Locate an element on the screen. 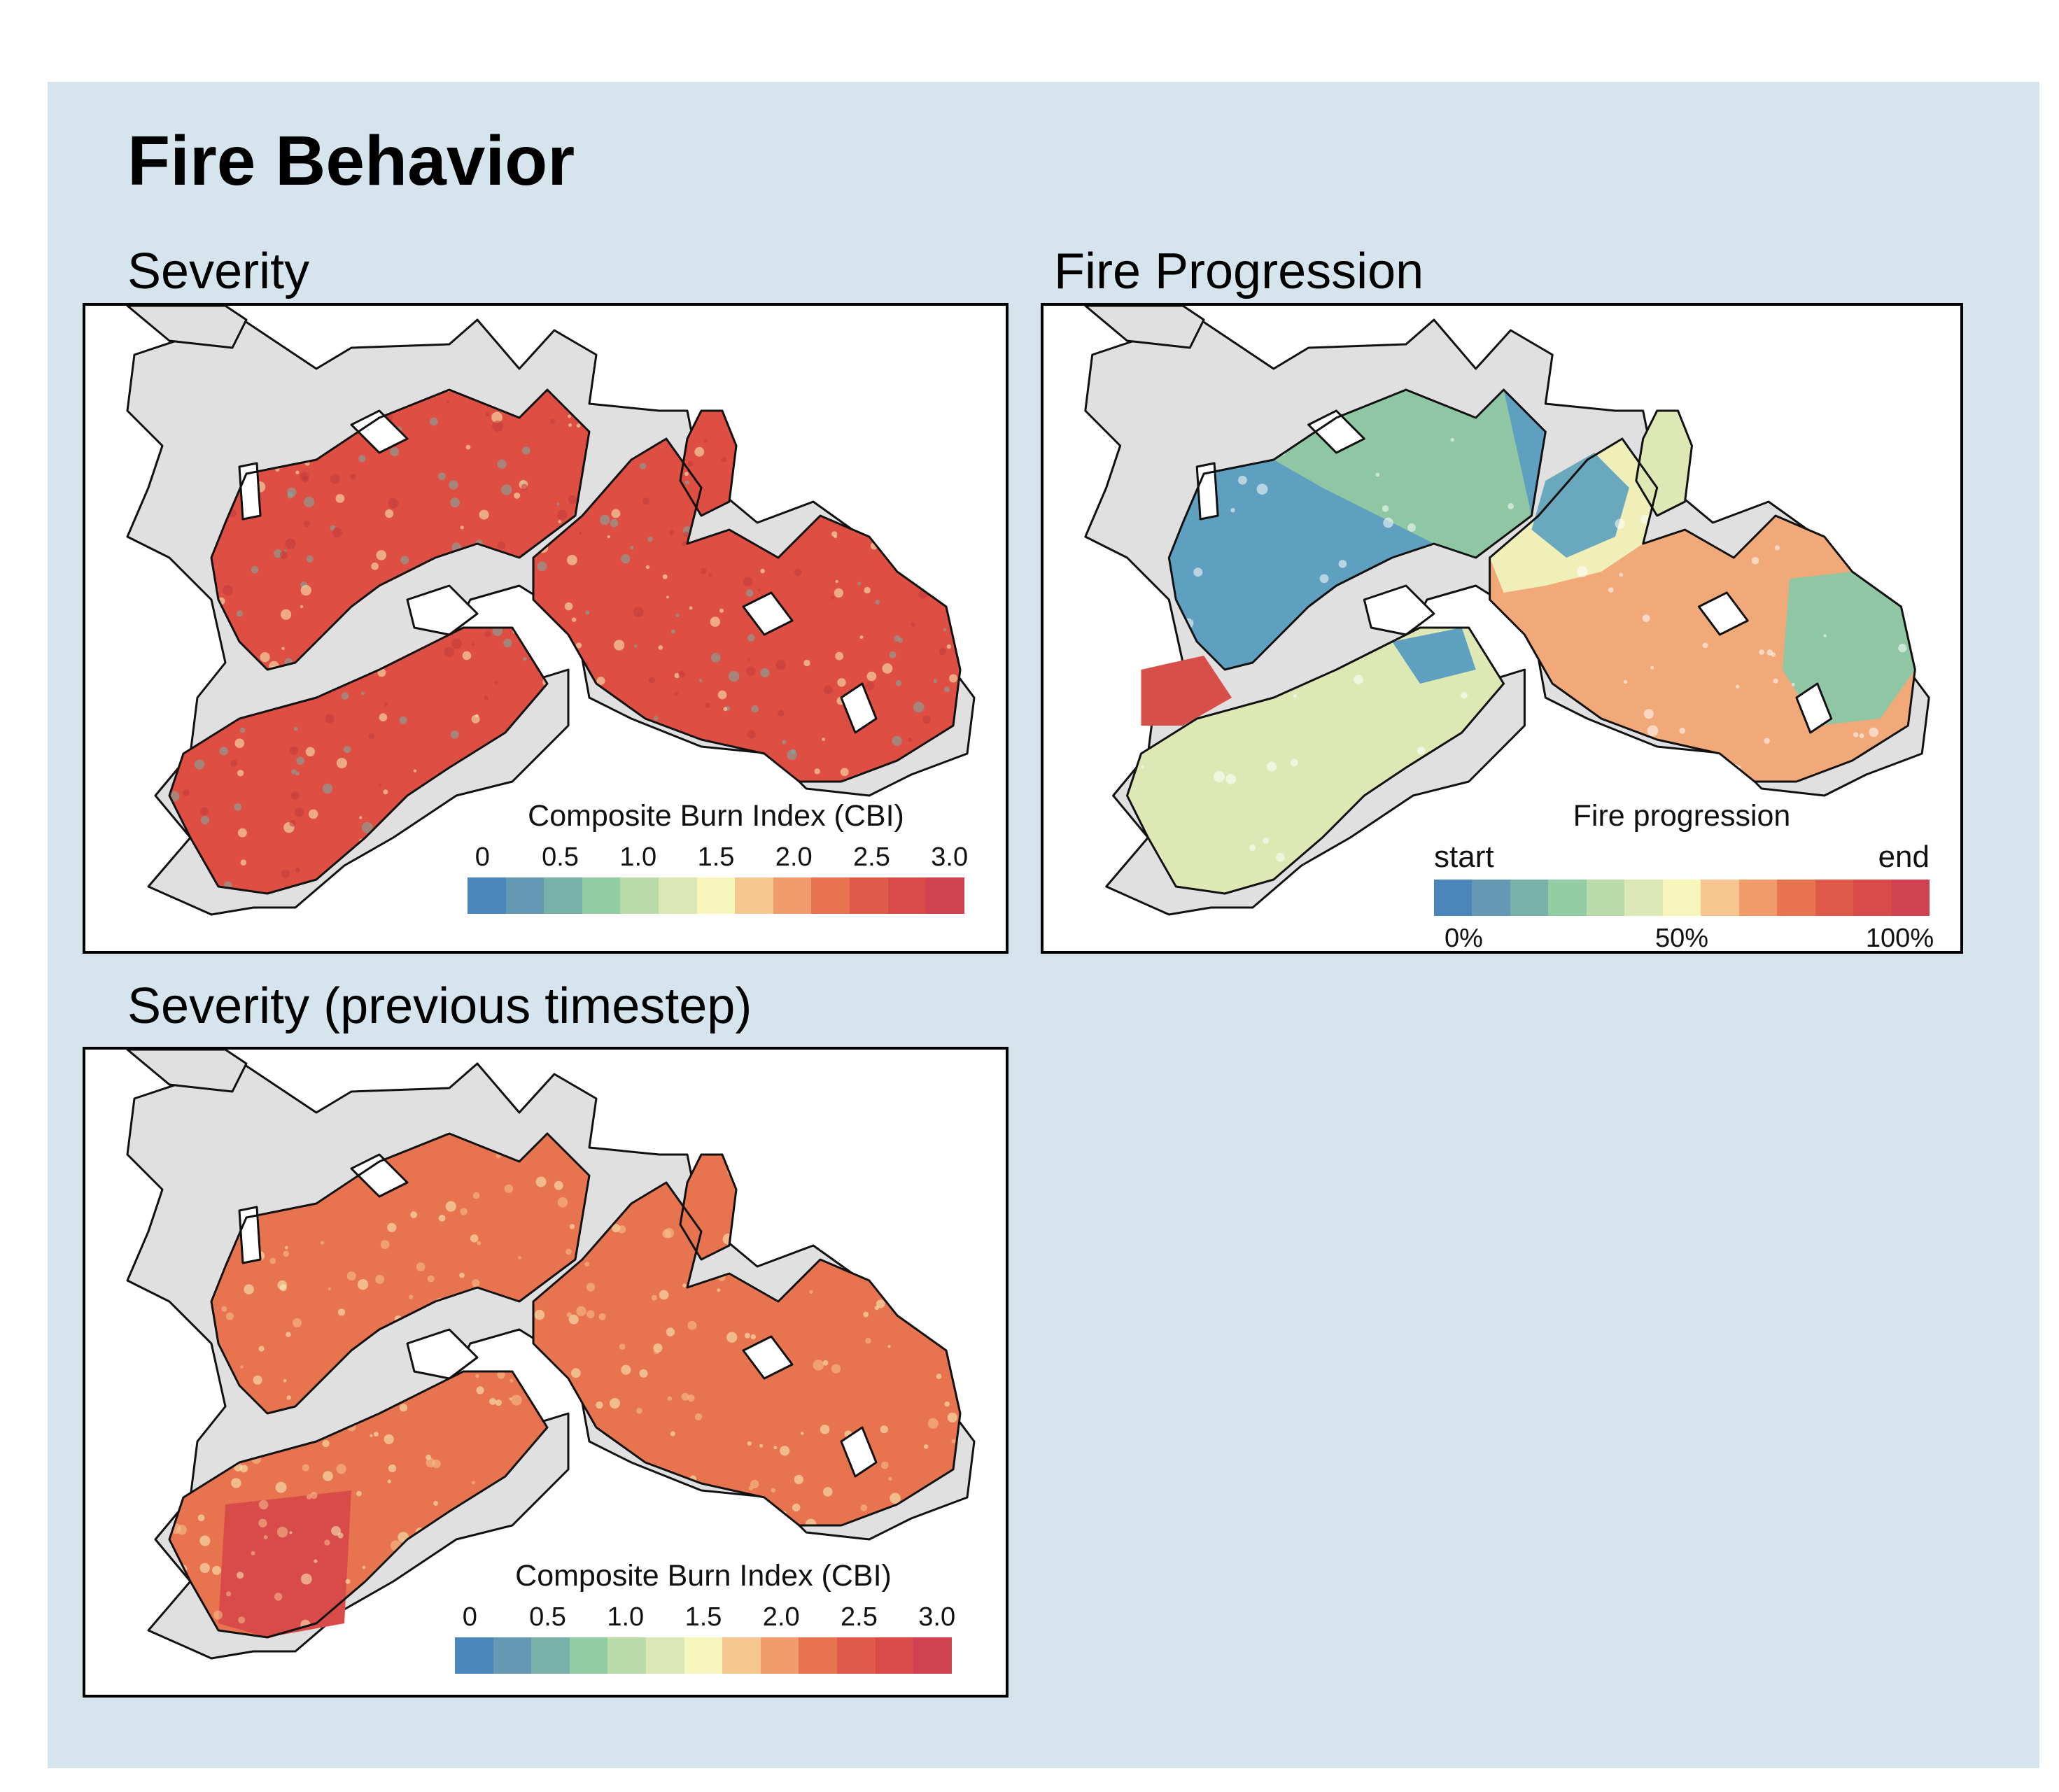  progression-burn-east-early is located at coordinates (1580, 505).